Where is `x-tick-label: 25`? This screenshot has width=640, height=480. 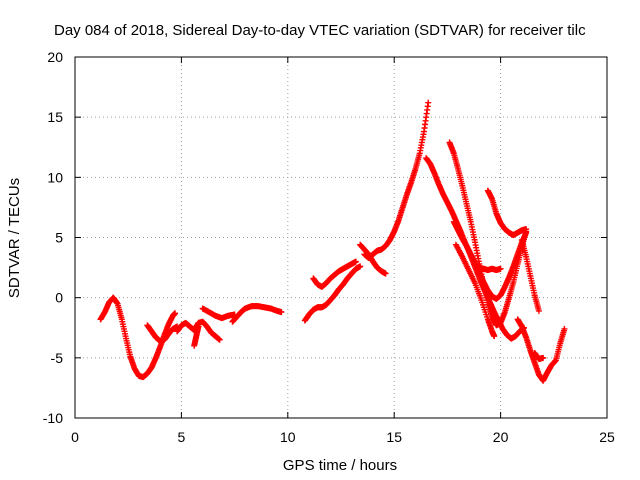
x-tick-label: 25 is located at coordinates (607, 437).